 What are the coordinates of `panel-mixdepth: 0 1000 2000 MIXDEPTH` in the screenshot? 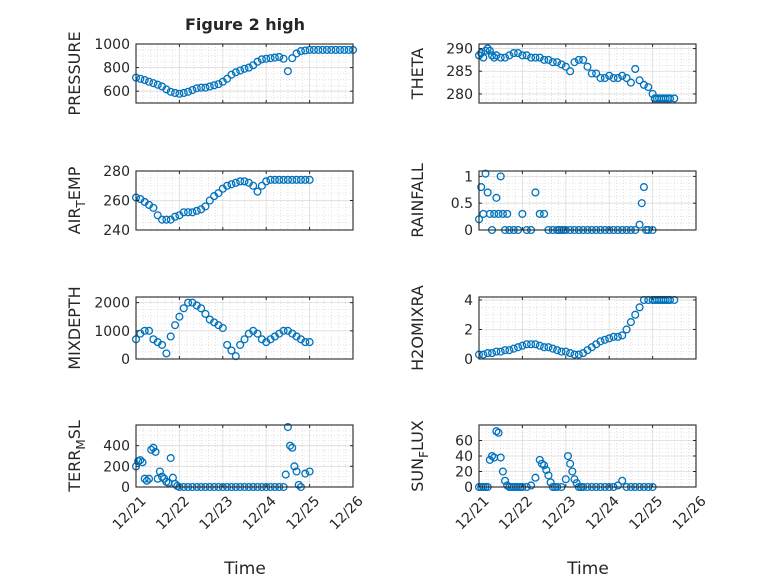 It's located at (209, 328).